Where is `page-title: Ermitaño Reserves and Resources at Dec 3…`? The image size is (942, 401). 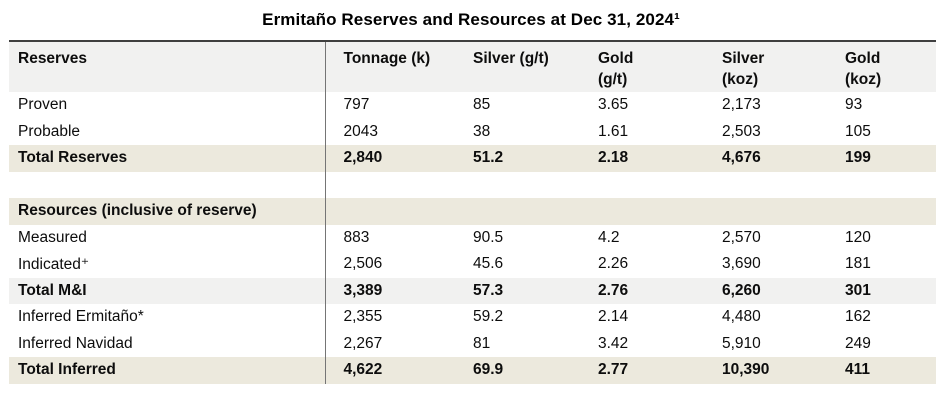
page-title: Ermitaño Reserves and Resources at Dec 3… is located at coordinates (471, 19).